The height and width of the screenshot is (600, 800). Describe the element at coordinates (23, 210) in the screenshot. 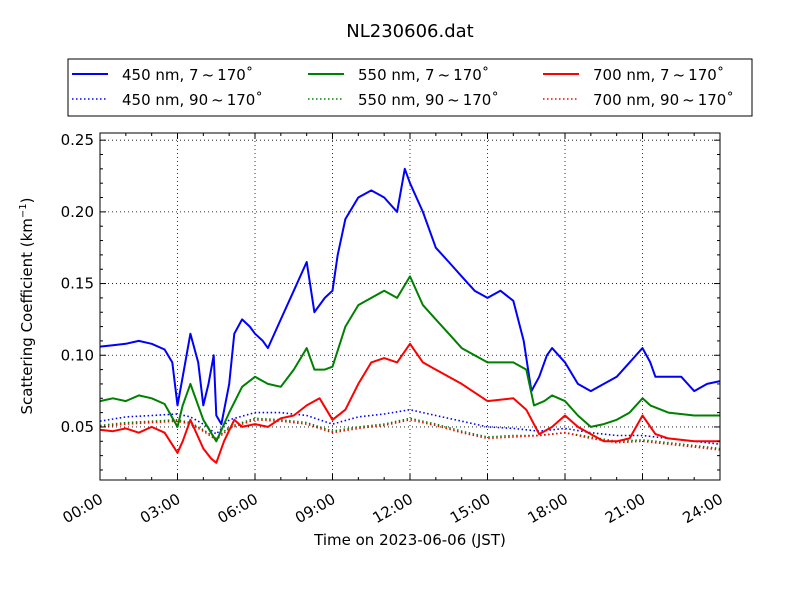

I see `y-axis-label-superscript: −1` at that location.